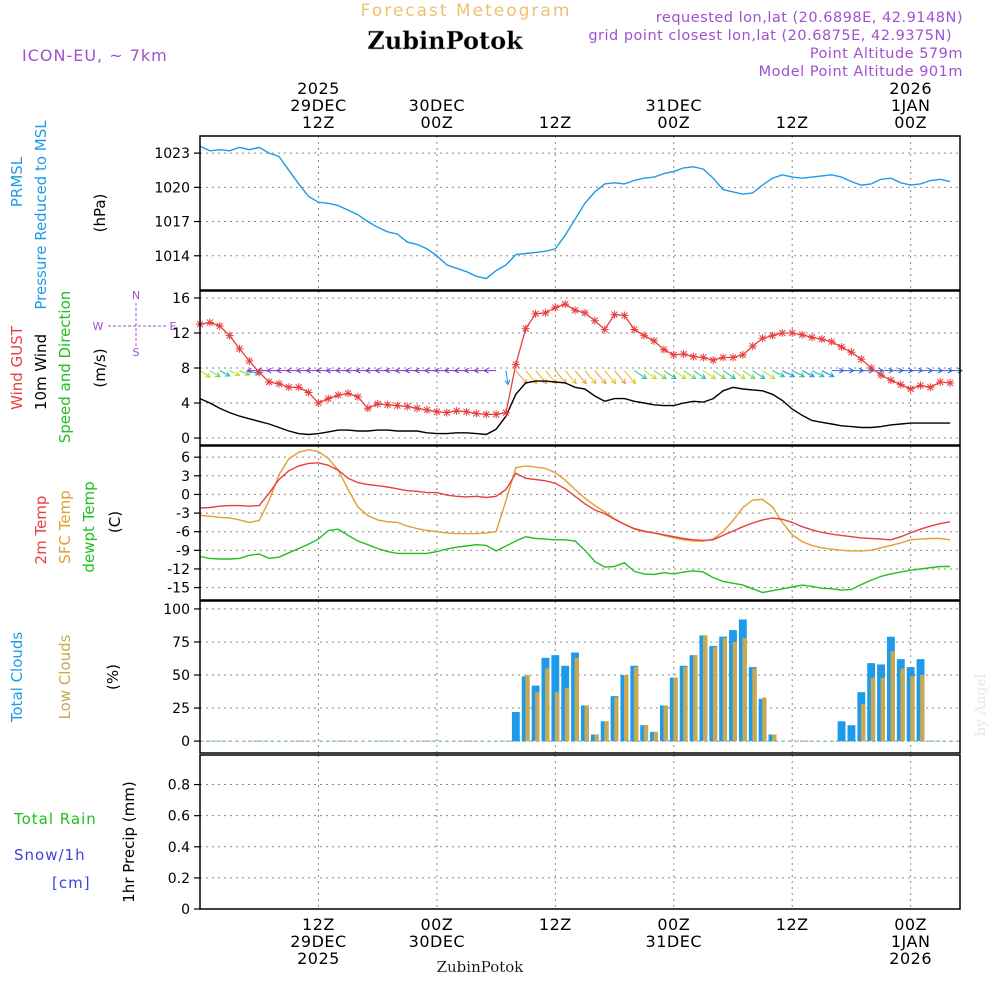  I want to click on time-axis-label: 1JAN, so click(911, 105).